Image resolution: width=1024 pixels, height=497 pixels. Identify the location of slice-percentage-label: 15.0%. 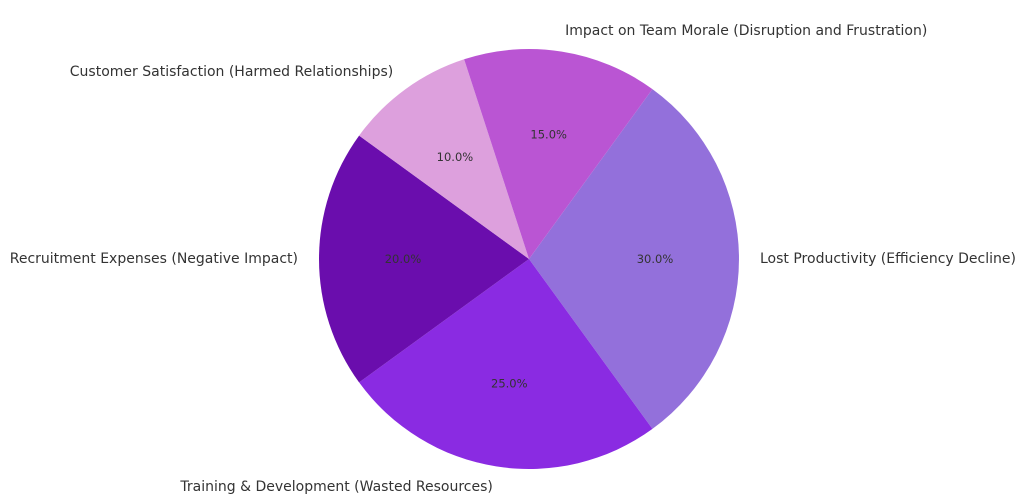
(548, 135).